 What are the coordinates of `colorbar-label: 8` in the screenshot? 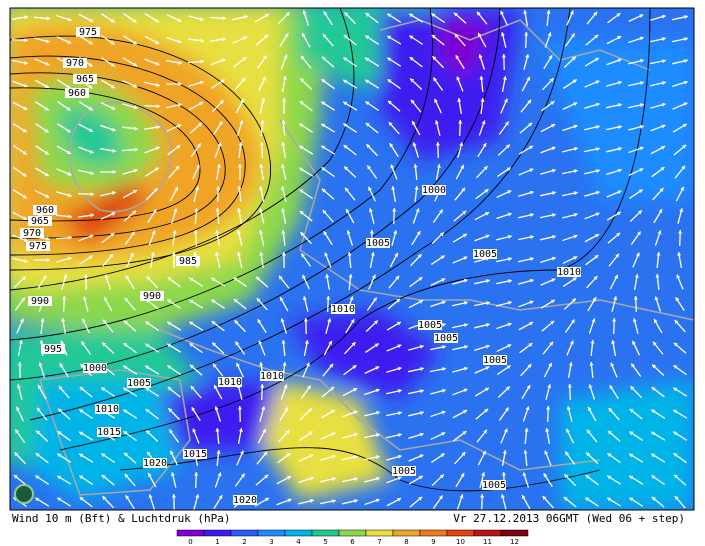 It's located at (406, 542).